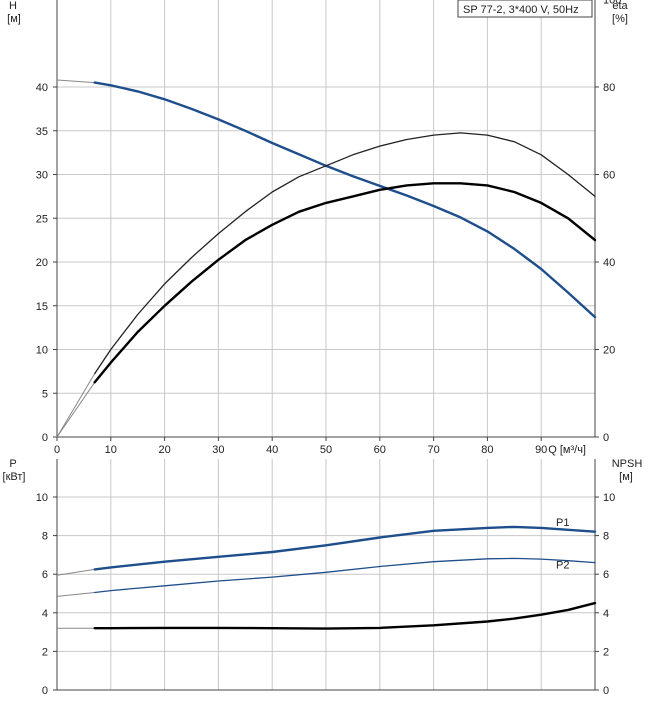 The width and height of the screenshot is (658, 705). Describe the element at coordinates (42, 88) in the screenshot. I see `top-left-tick-label: 40` at that location.